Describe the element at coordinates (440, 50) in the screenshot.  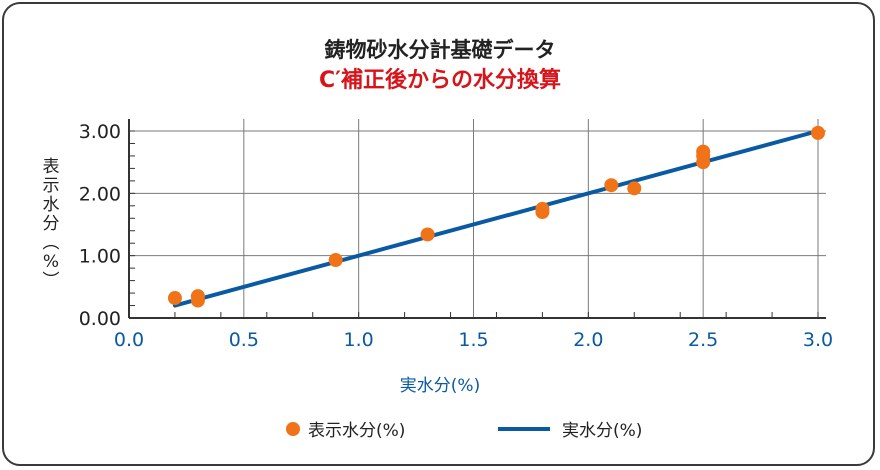
I see `chart-title: 鋳物砂水分計基礎データ` at that location.